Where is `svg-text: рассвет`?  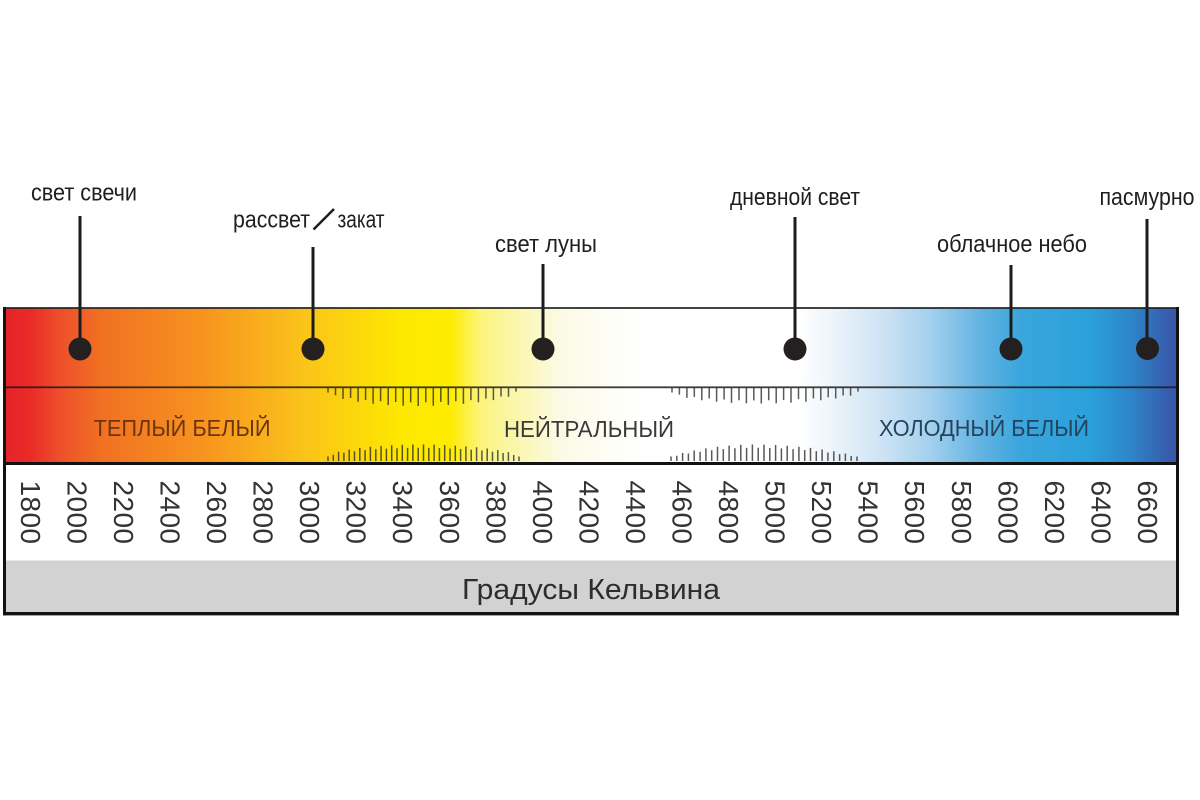 svg-text: рассвет is located at coordinates (271, 220).